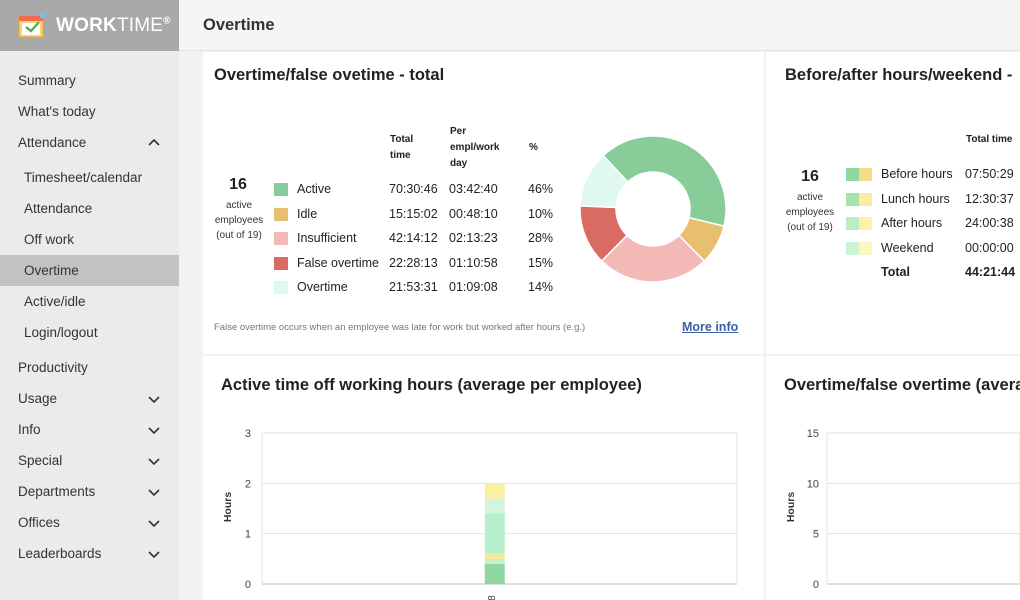 The width and height of the screenshot is (1020, 600). Describe the element at coordinates (89, 398) in the screenshot. I see `sidebar-item-usage: Usage` at that location.